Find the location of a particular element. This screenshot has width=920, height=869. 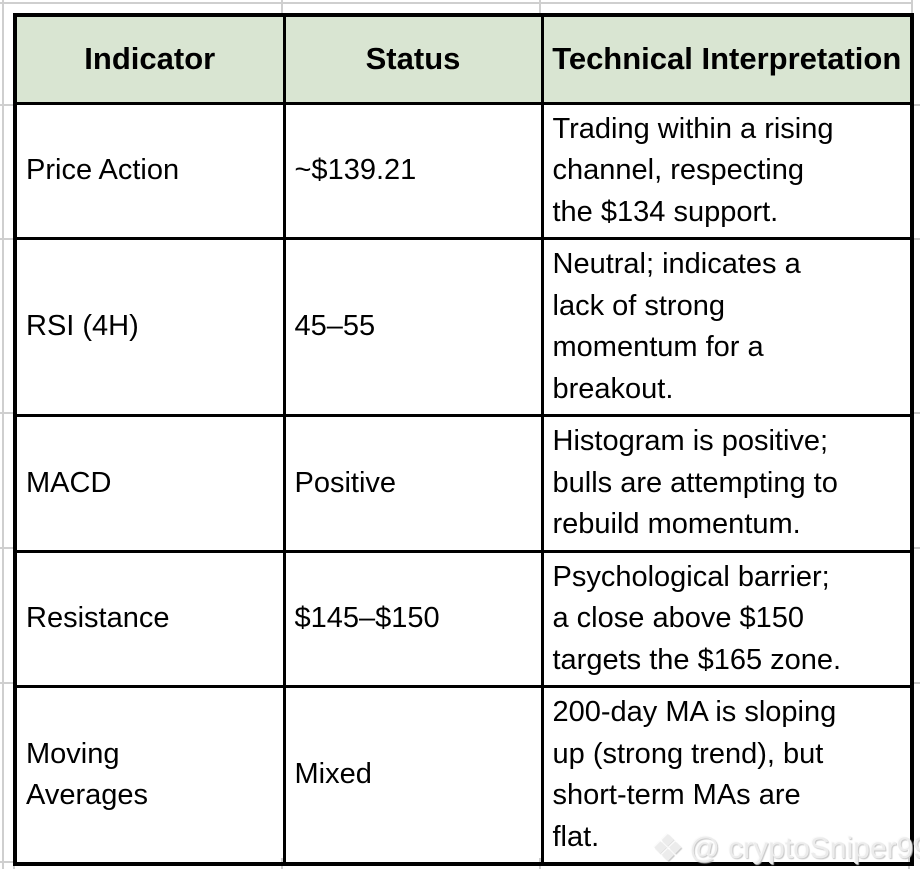

cell-status: Mixed is located at coordinates (413, 775).